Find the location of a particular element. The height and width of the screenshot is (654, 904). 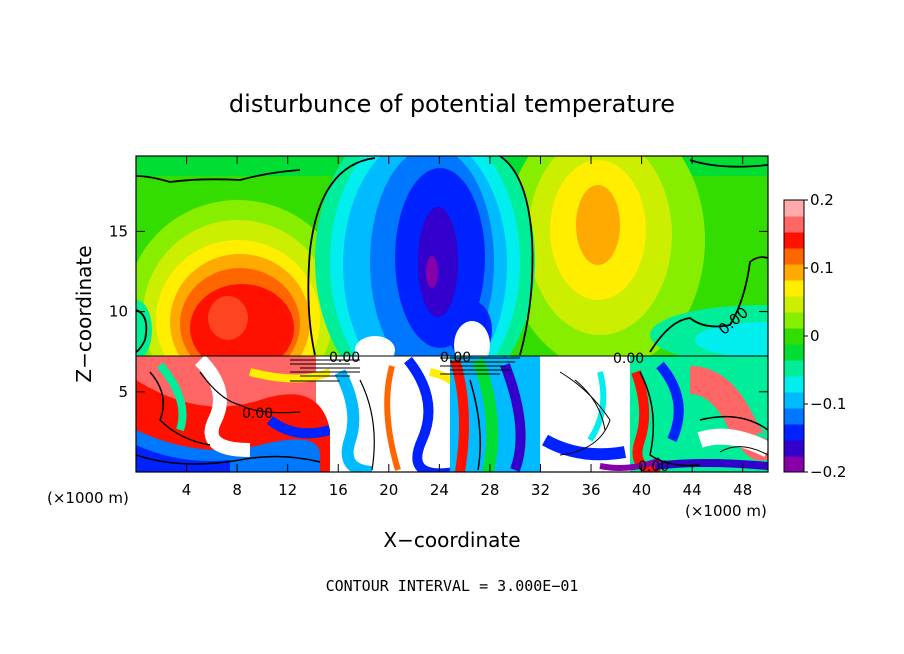

y-tick-label: 15 is located at coordinates (118, 231).